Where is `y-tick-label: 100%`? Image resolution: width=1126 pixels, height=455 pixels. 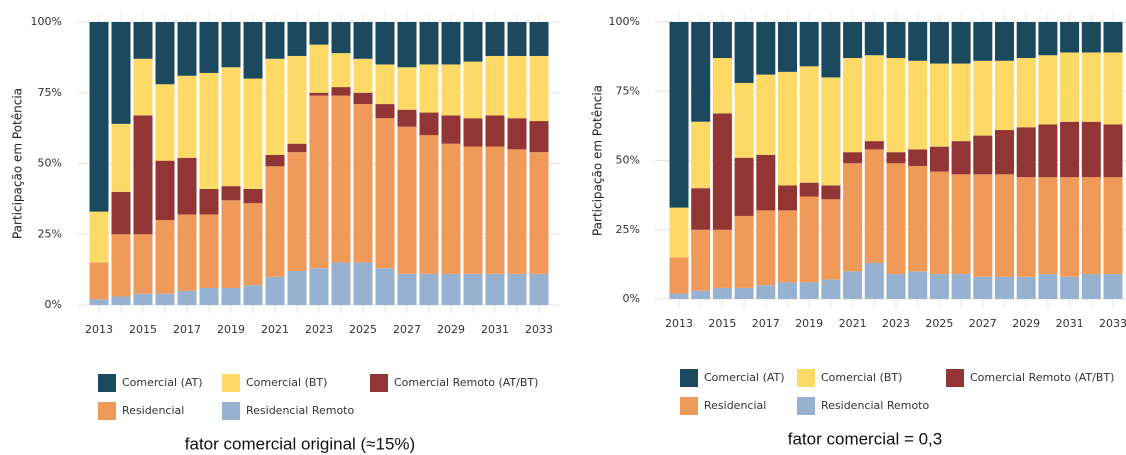
y-tick-label: 100% is located at coordinates (46, 21).